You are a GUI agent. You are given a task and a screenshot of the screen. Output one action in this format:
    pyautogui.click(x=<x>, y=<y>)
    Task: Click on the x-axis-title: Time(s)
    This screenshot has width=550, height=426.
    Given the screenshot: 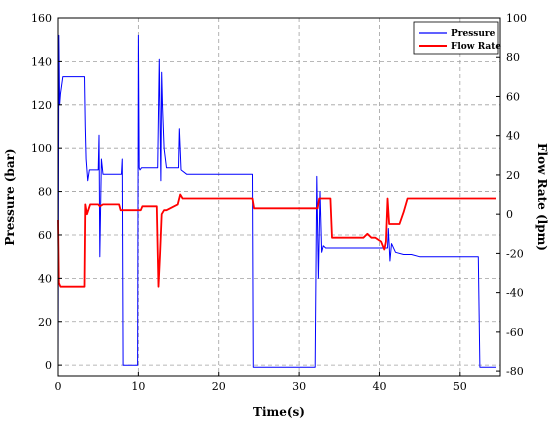 What is the action you would take?
    pyautogui.click(x=279, y=412)
    